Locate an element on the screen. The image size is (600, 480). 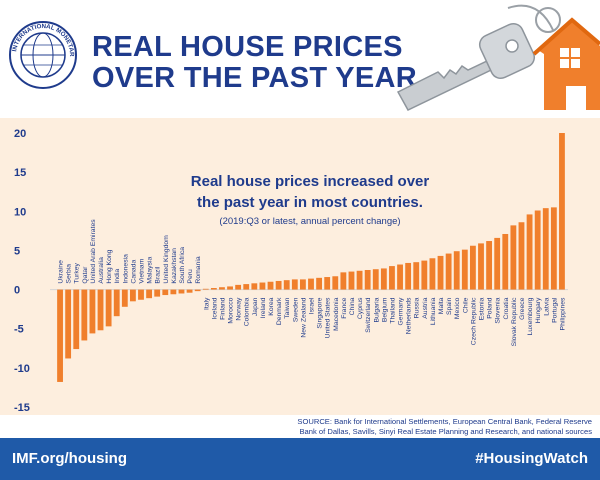
x-tick-label: Russia is located at coordinates (417, 307).